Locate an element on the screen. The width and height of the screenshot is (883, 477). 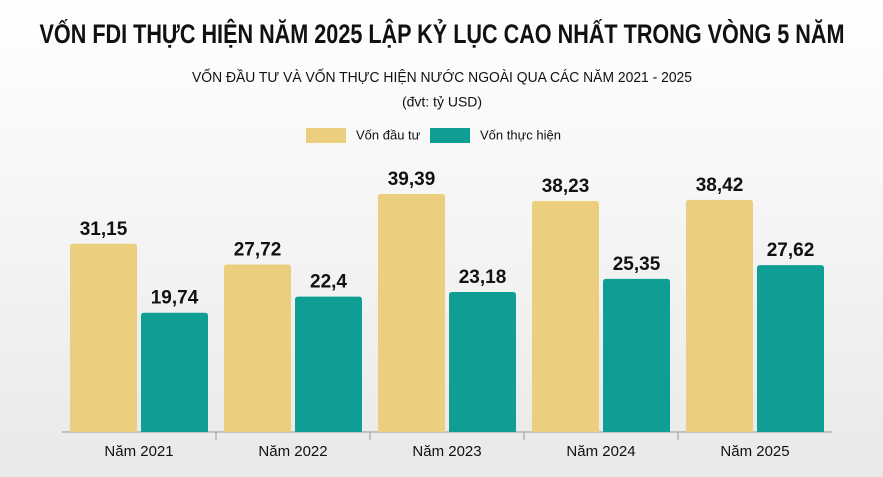
value-label: 27,62 is located at coordinates (791, 250).